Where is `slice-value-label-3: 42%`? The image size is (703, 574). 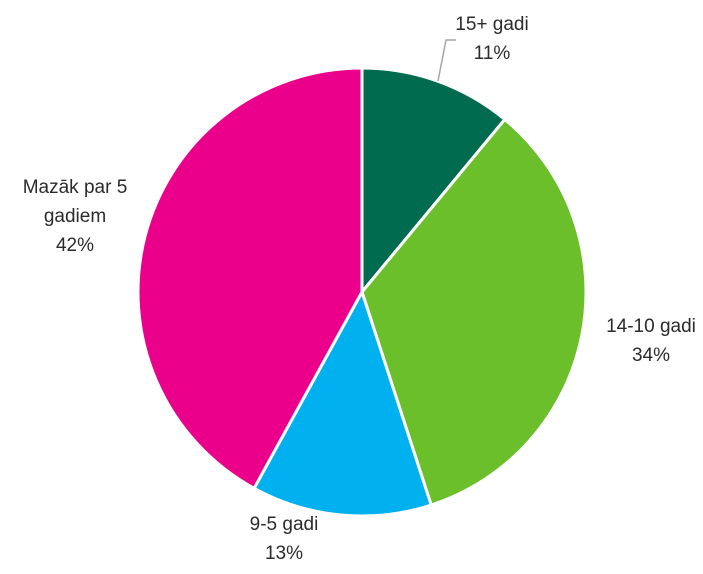 slice-value-label-3: 42% is located at coordinates (75, 245).